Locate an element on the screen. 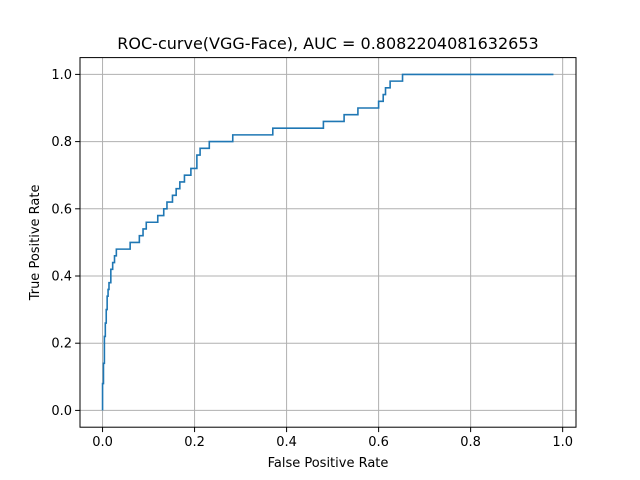  x-tick-label: 0.6 is located at coordinates (378, 442).